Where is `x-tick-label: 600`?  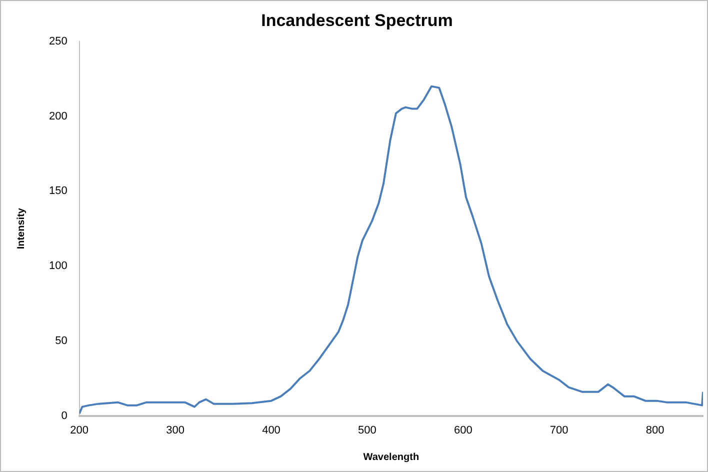
x-tick-label: 600 is located at coordinates (463, 430).